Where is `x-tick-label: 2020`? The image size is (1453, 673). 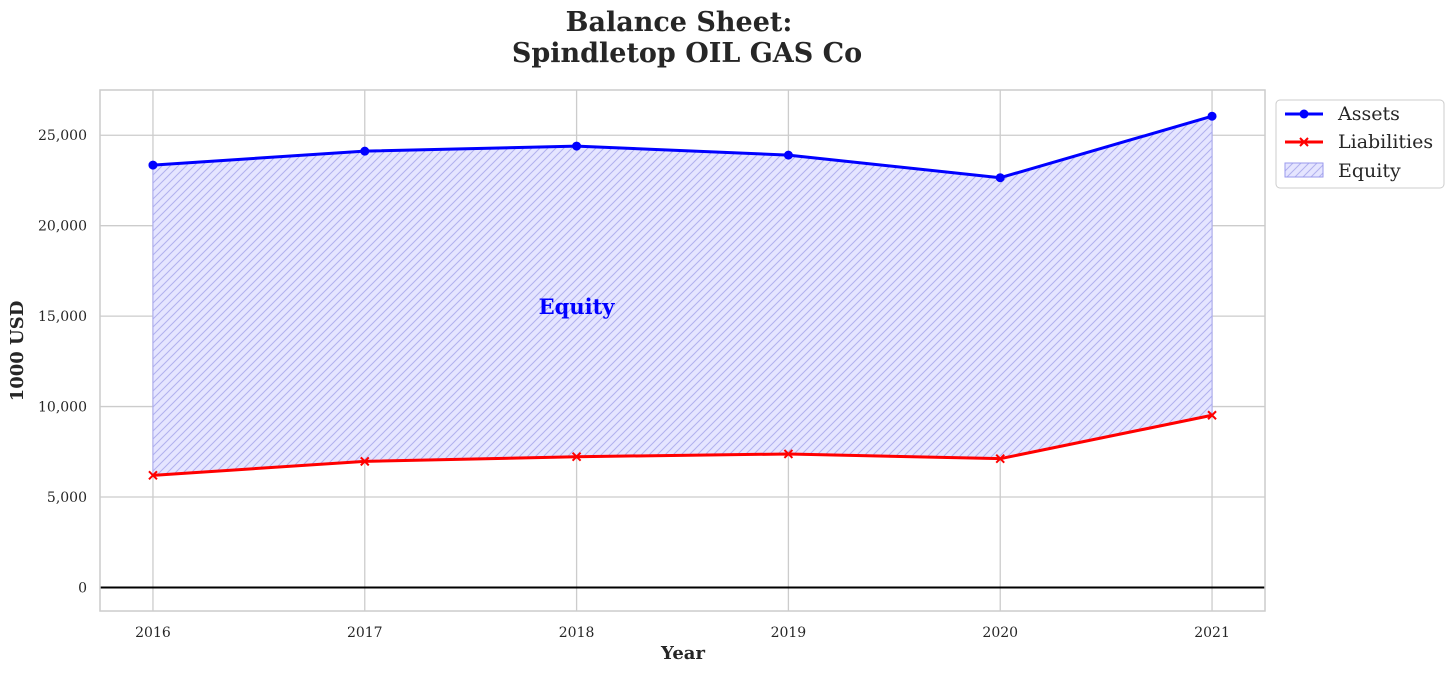
x-tick-label: 2020 is located at coordinates (1000, 633).